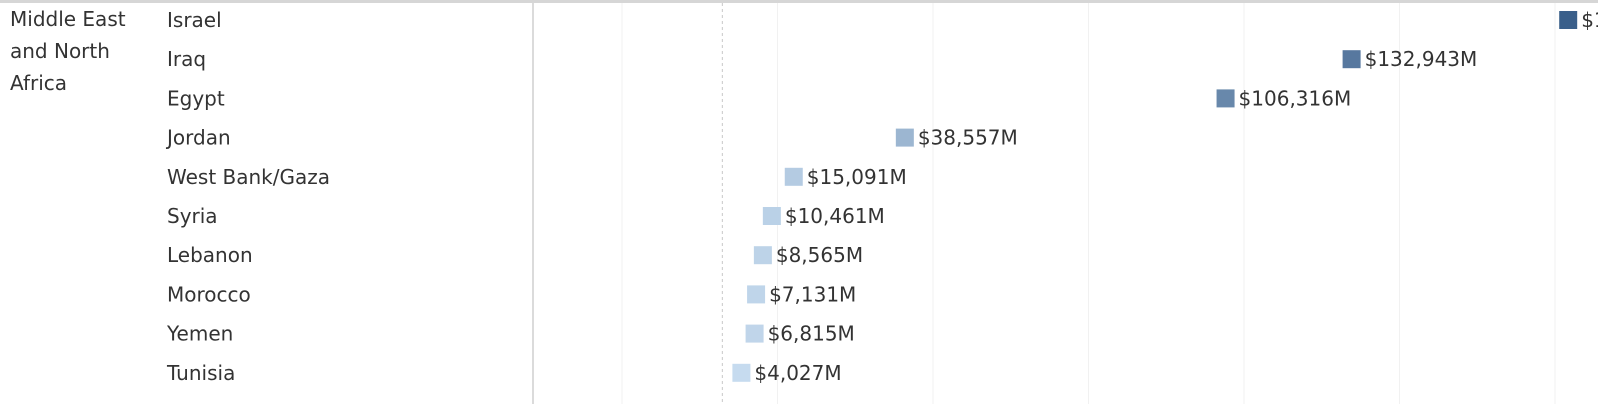 Image resolution: width=1598 pixels, height=408 pixels. What do you see at coordinates (186, 59) in the screenshot?
I see `category-label: Iraq` at bounding box center [186, 59].